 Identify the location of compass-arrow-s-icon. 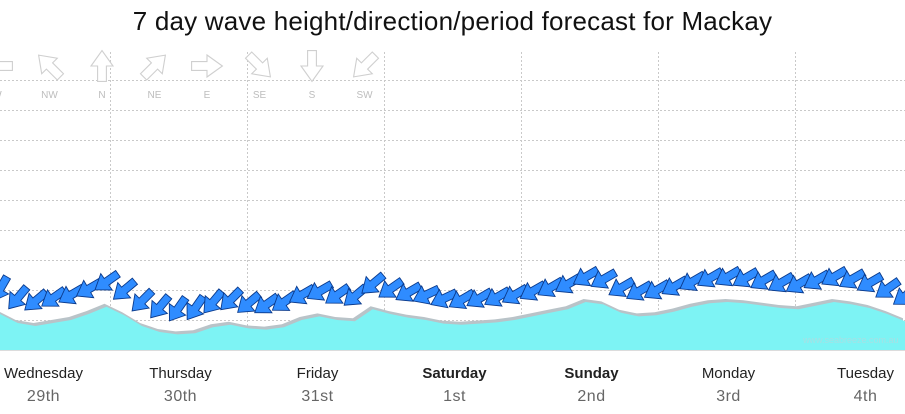
(312, 66).